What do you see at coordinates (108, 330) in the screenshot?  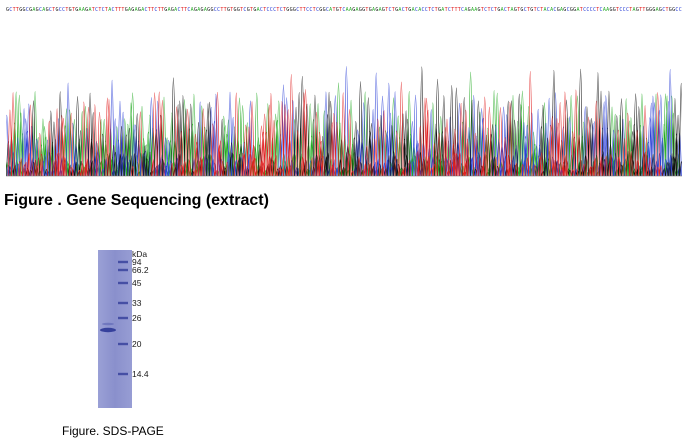 I see `protein-band` at bounding box center [108, 330].